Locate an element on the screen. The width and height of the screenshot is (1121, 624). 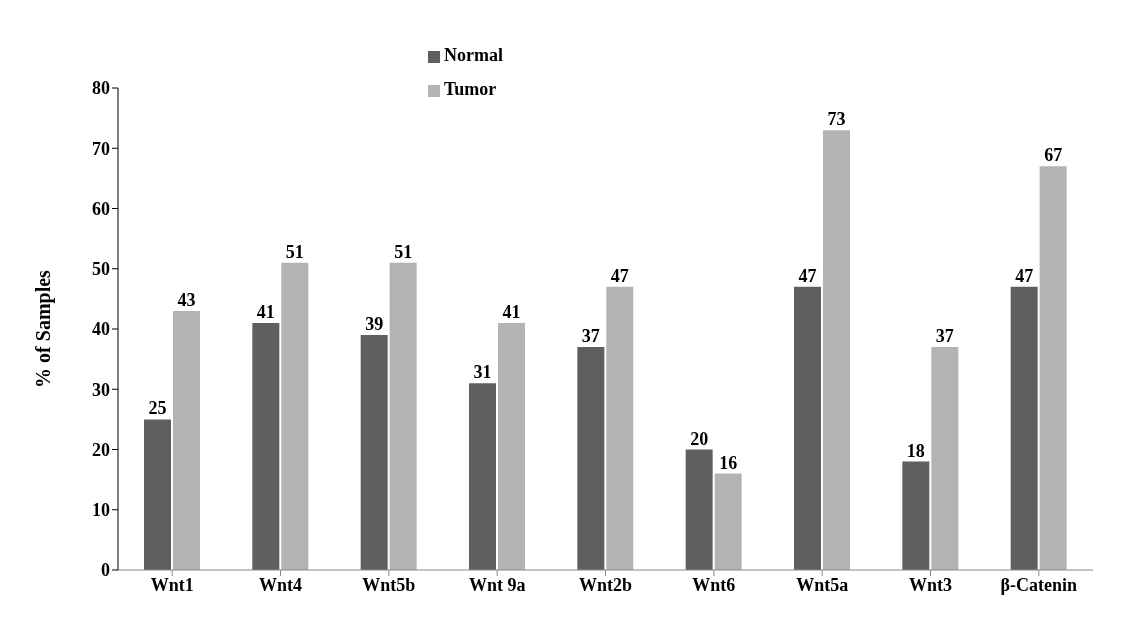
data-label: 18 is located at coordinates (915, 450).